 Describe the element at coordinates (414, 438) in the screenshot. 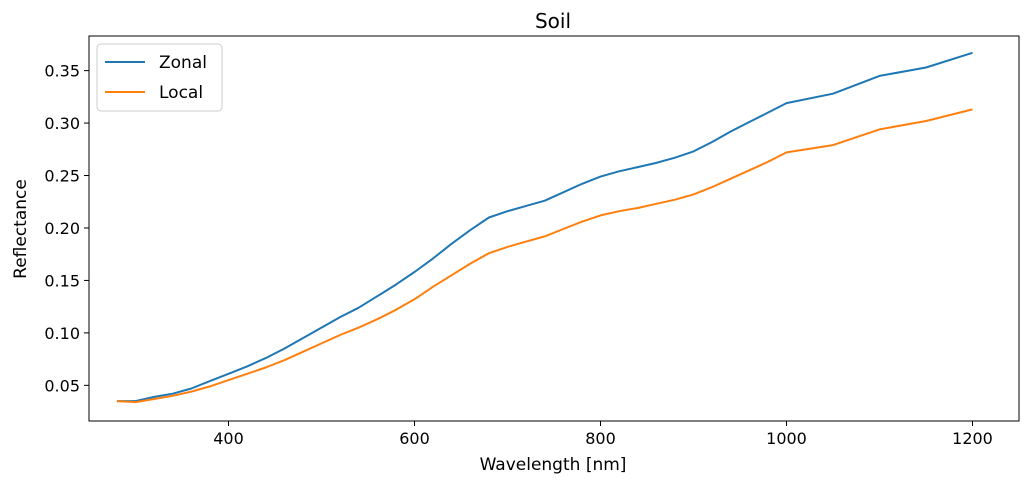

I see `x-tick-label: 600` at that location.